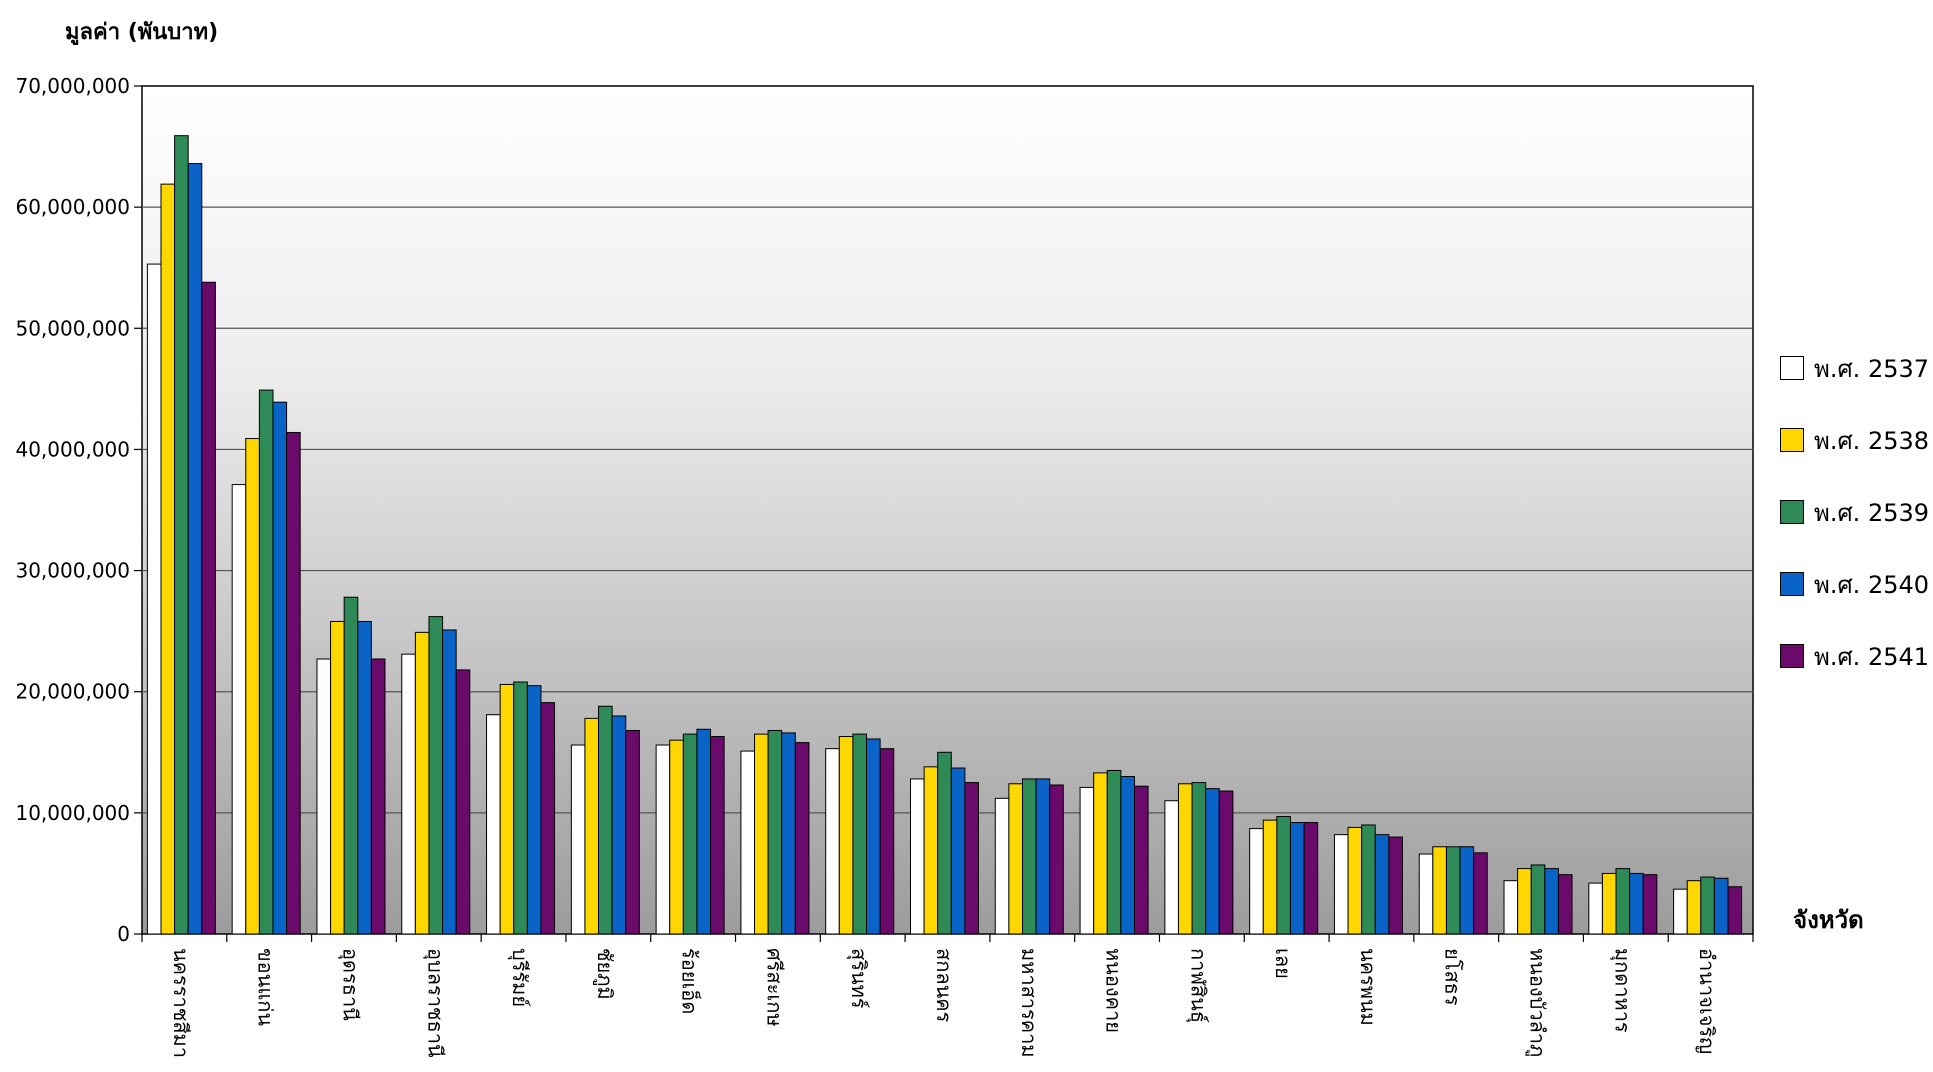 The width and height of the screenshot is (1933, 1072). What do you see at coordinates (944, 985) in the screenshot?
I see `x-tick-label: สกลนคร` at bounding box center [944, 985].